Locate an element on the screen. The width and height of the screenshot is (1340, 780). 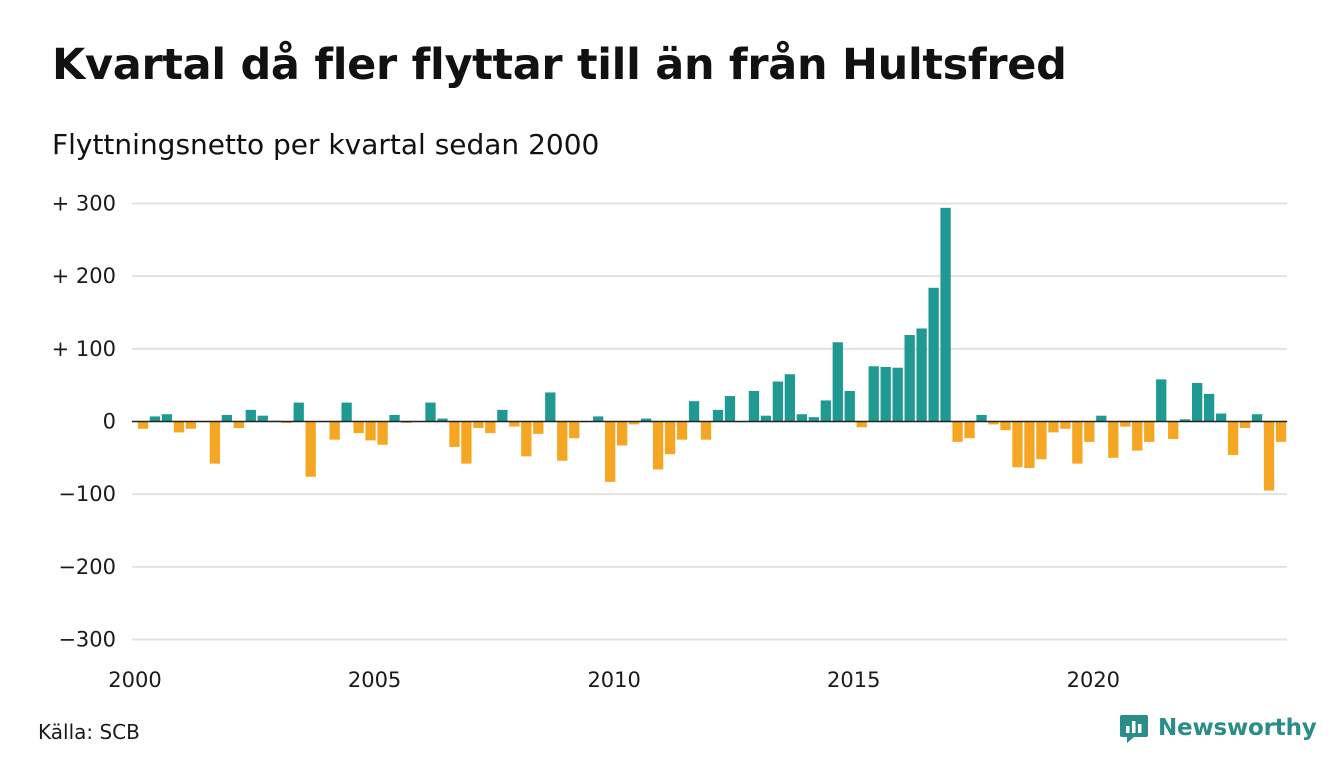
y-tick-label: −200 is located at coordinates (87, 567).